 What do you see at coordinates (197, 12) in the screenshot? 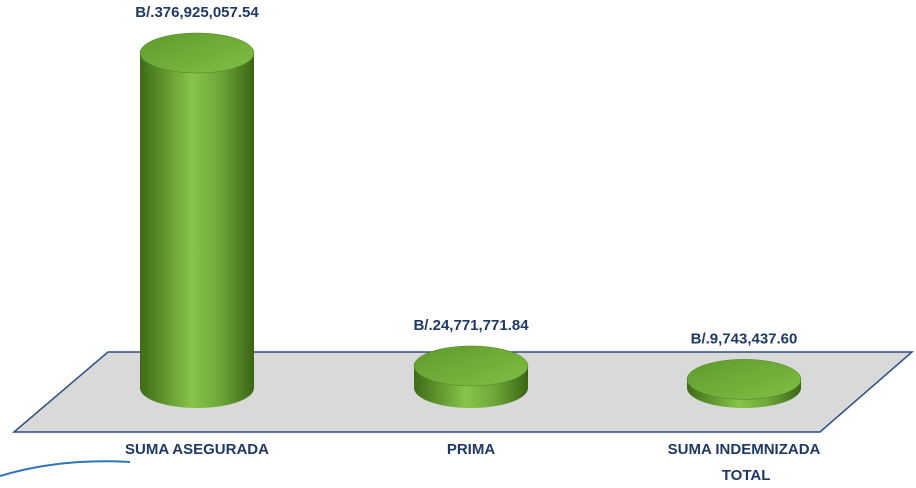
I see `data-label: B/.376,925,057.54` at bounding box center [197, 12].